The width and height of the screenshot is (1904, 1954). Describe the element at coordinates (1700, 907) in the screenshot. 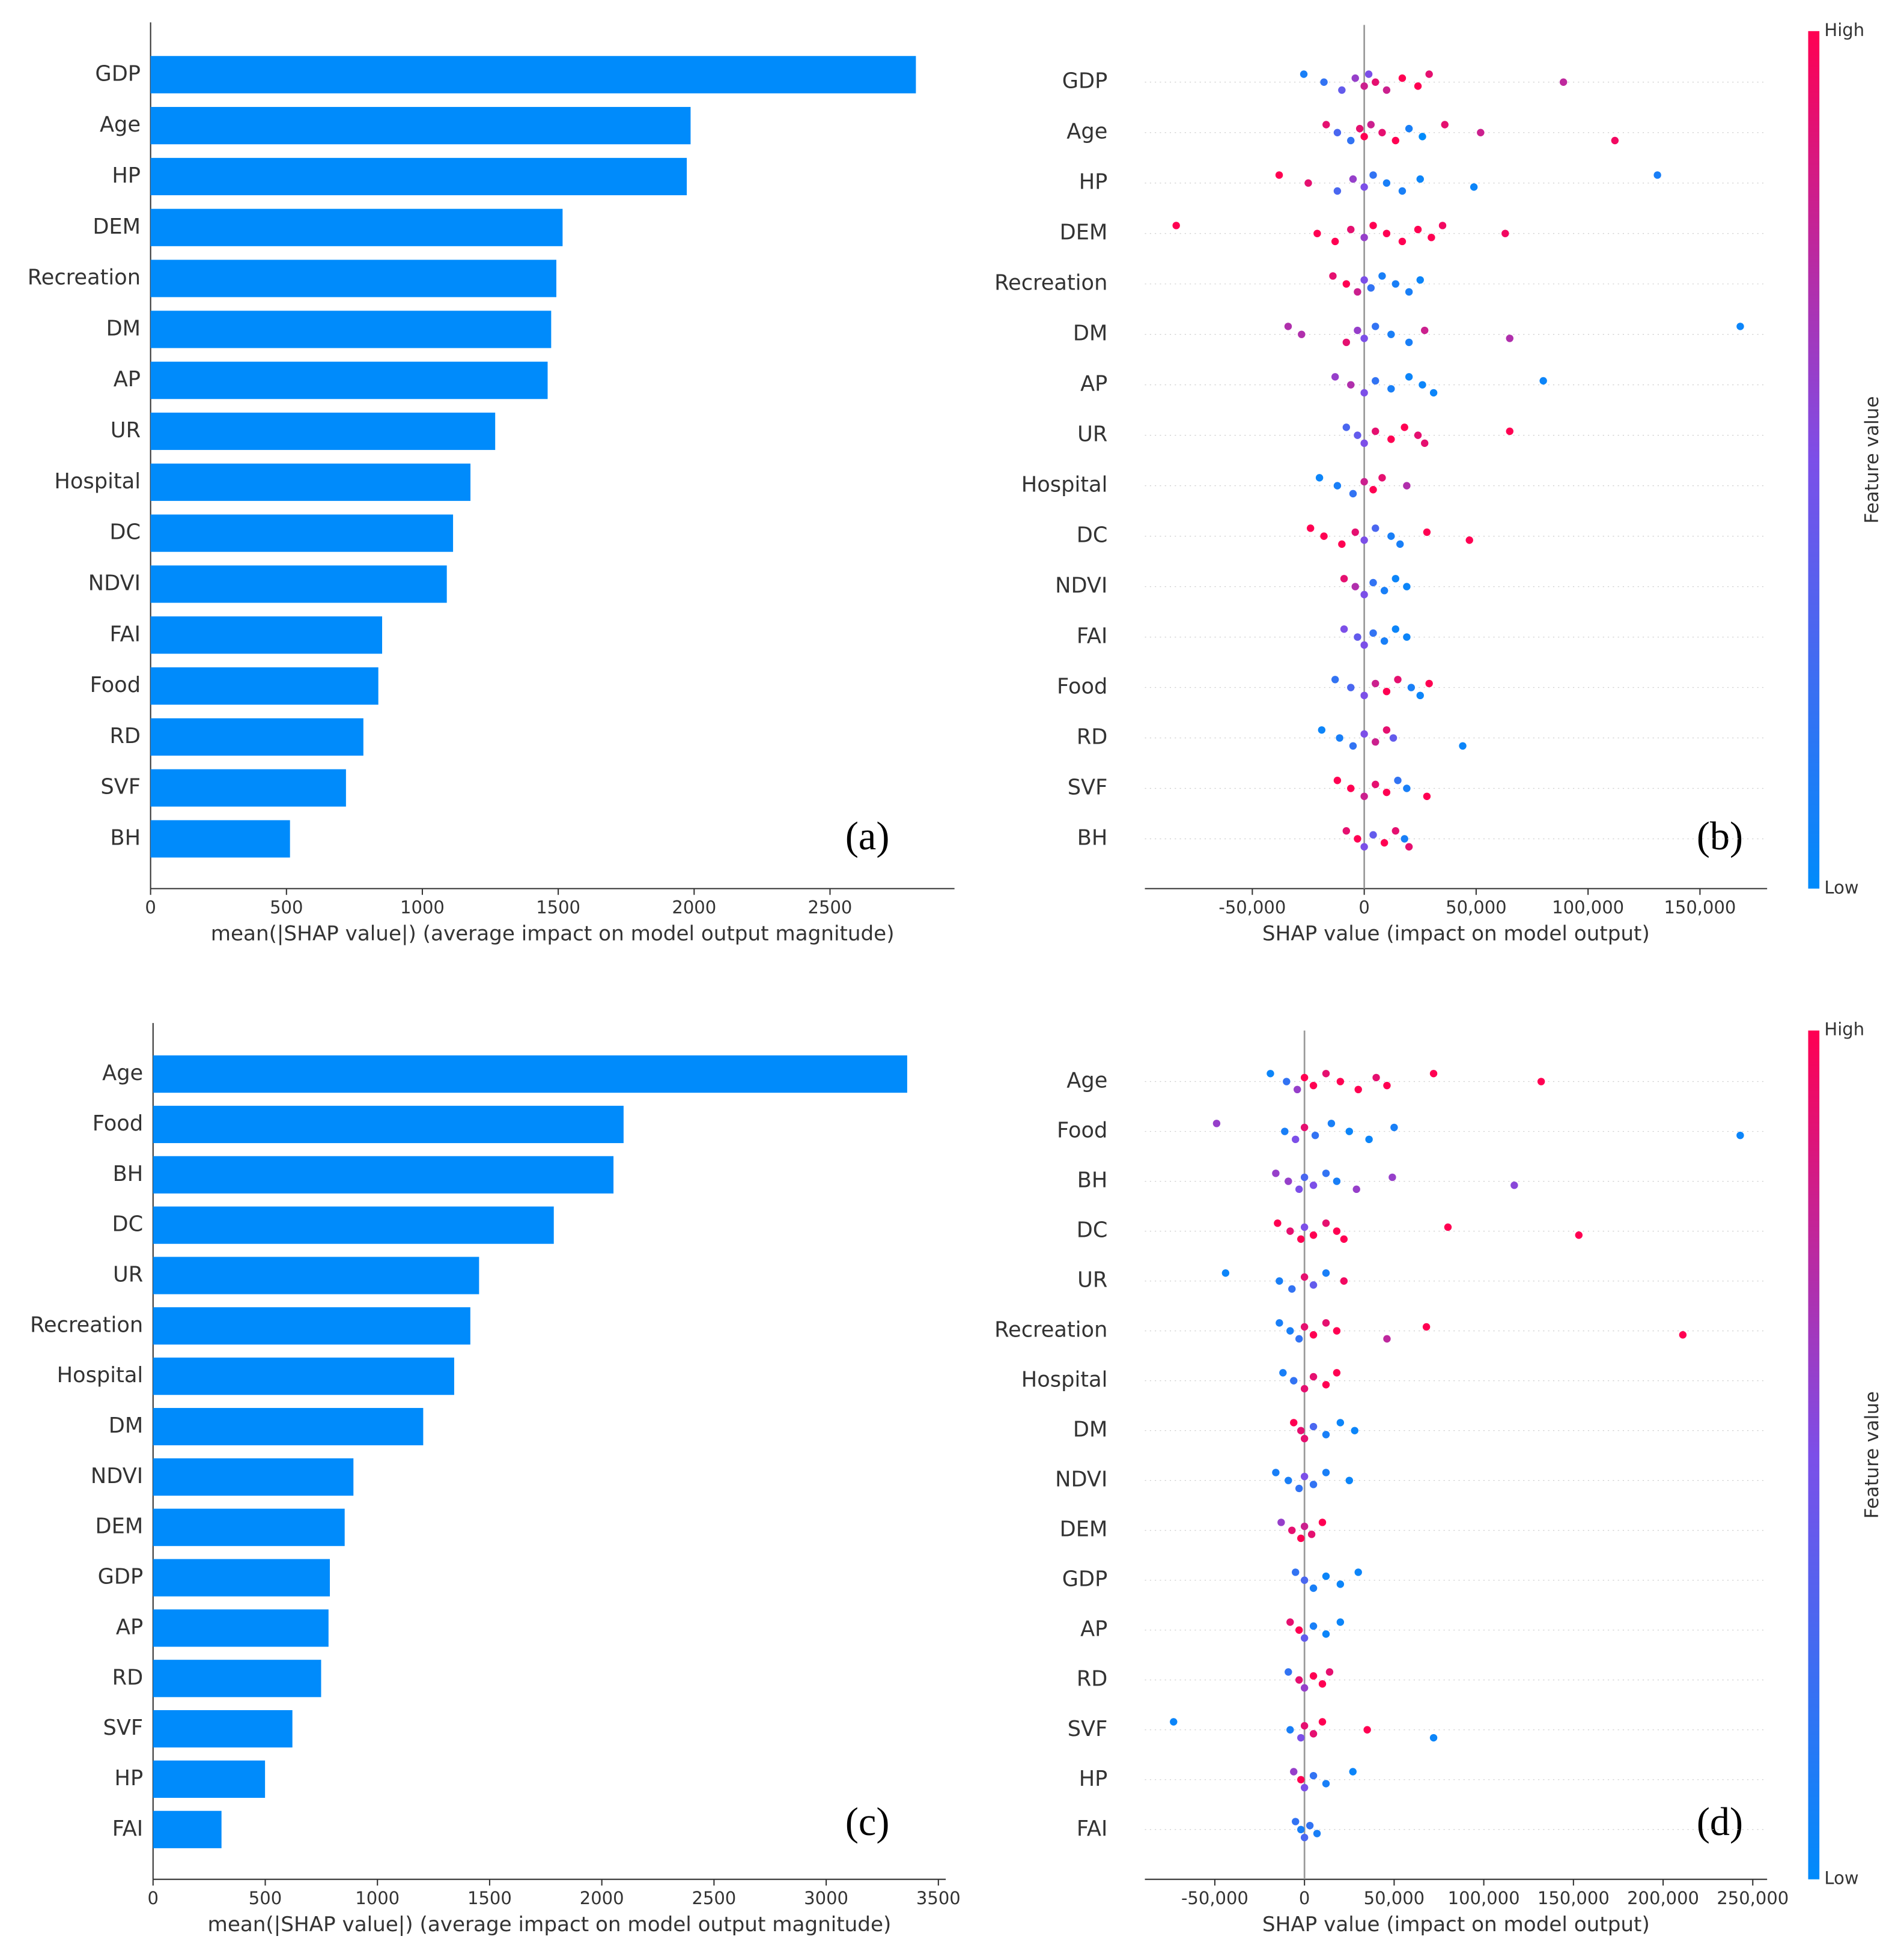

I see `x-tick-label: 150,000` at that location.